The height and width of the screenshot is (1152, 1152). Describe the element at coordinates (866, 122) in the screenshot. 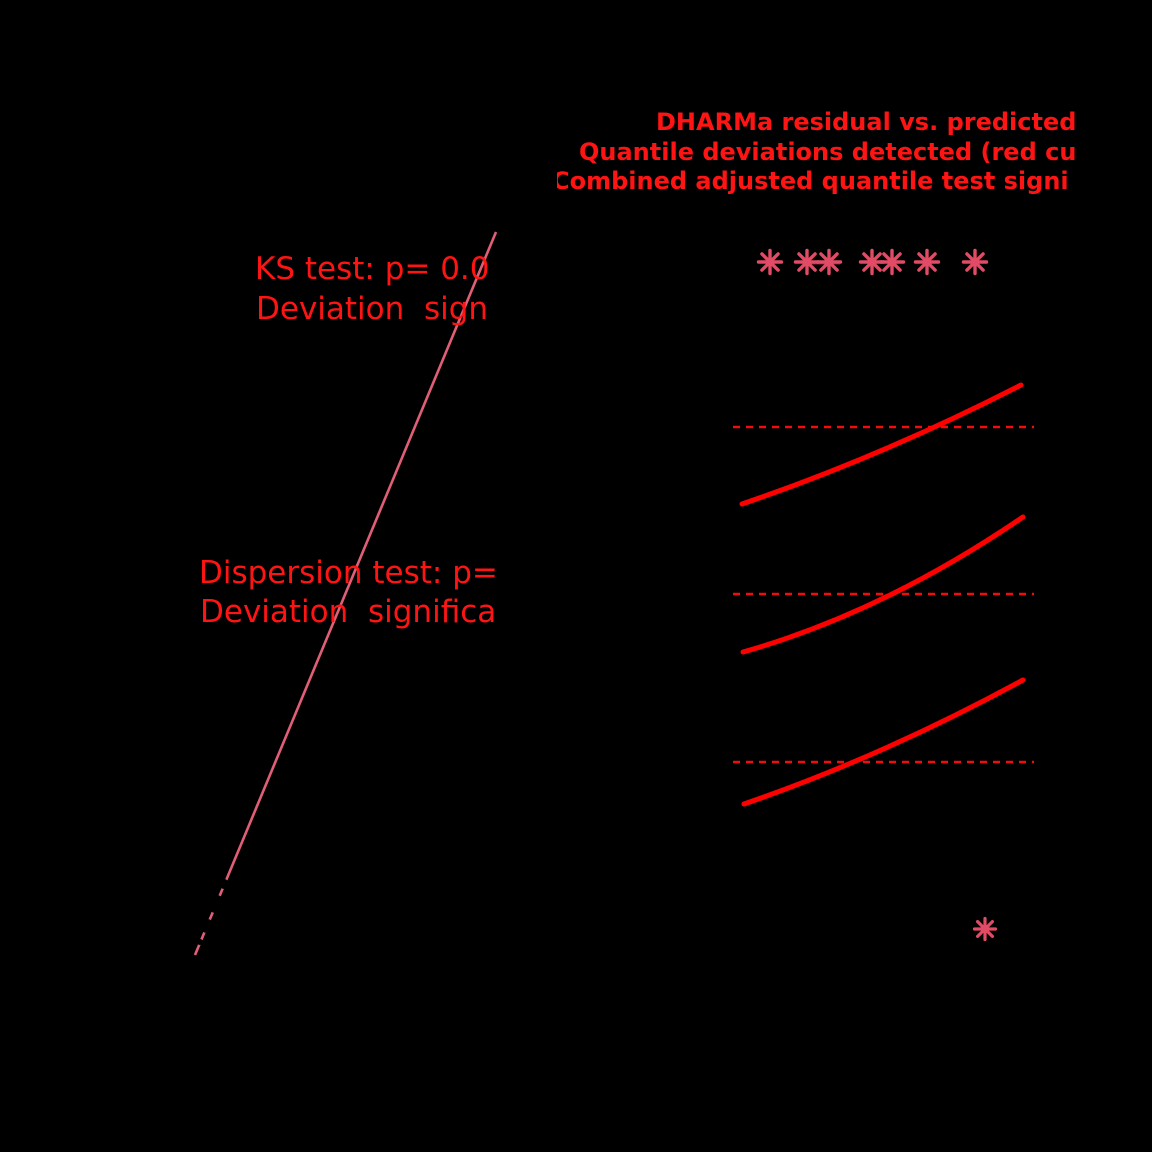

I see `plot-title: DHARMa residual vs. predicted` at that location.